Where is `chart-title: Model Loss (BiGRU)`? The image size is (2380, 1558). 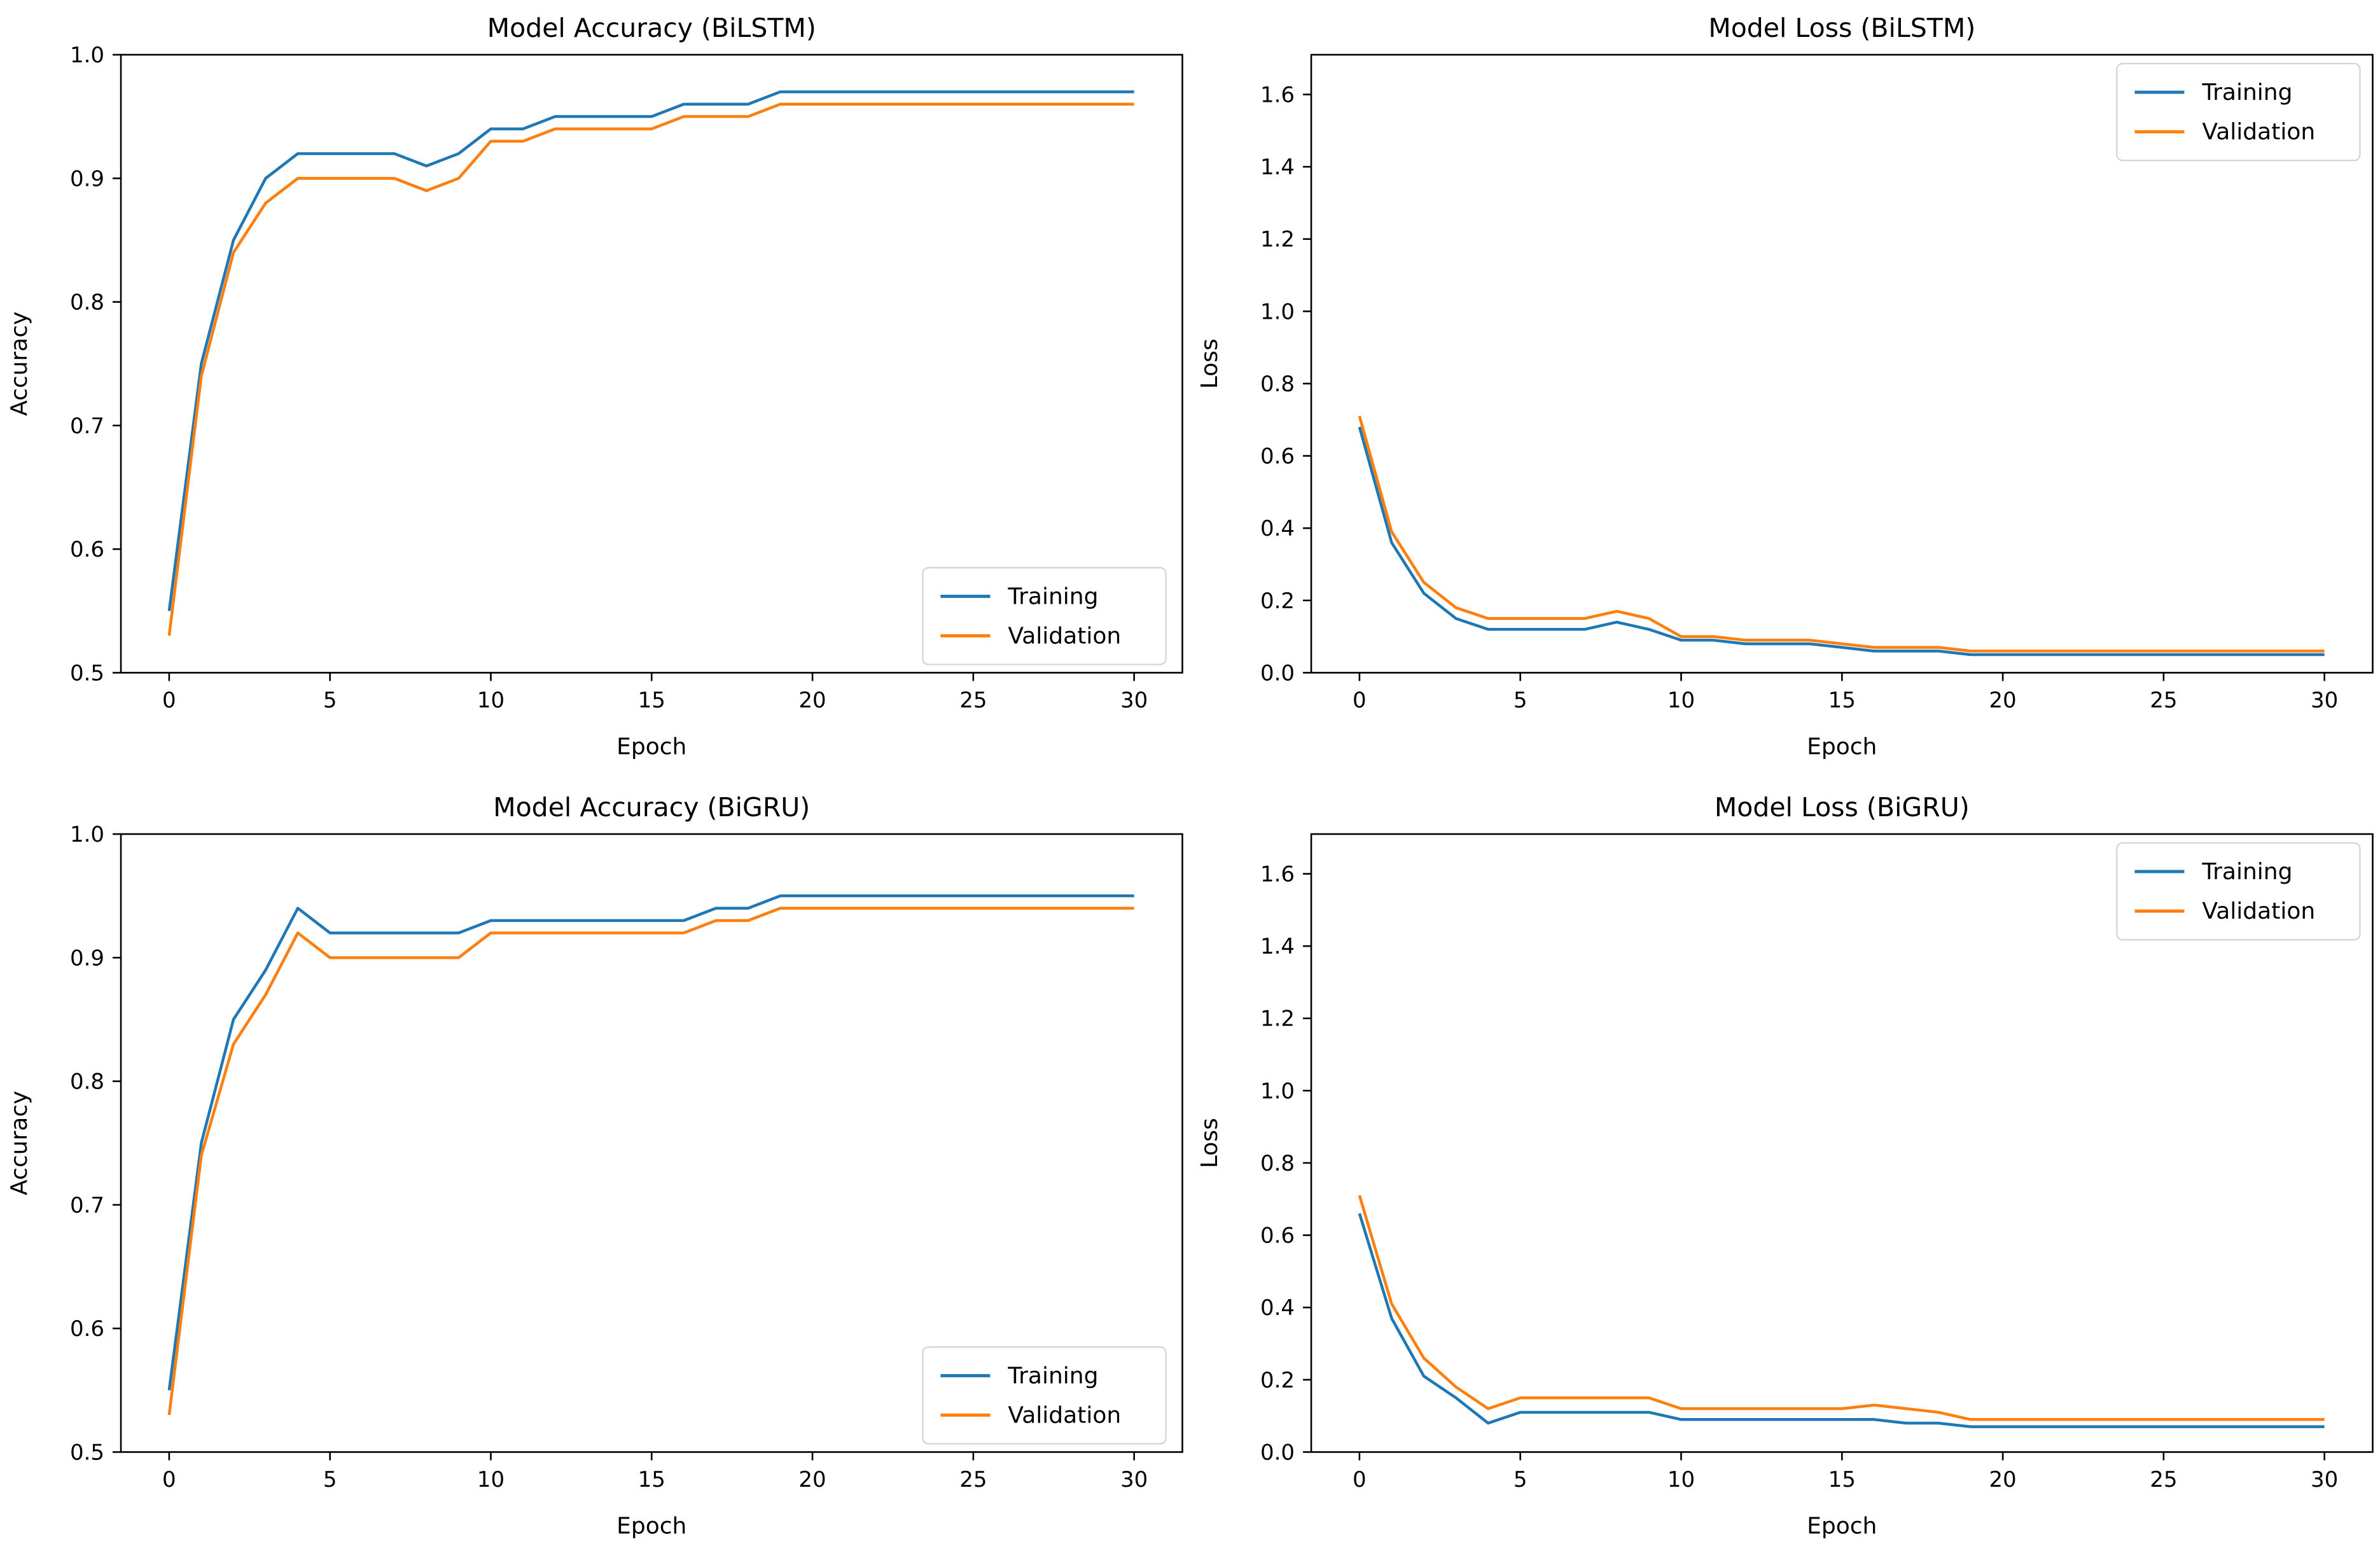
chart-title: Model Loss (BiGRU) is located at coordinates (1842, 807).